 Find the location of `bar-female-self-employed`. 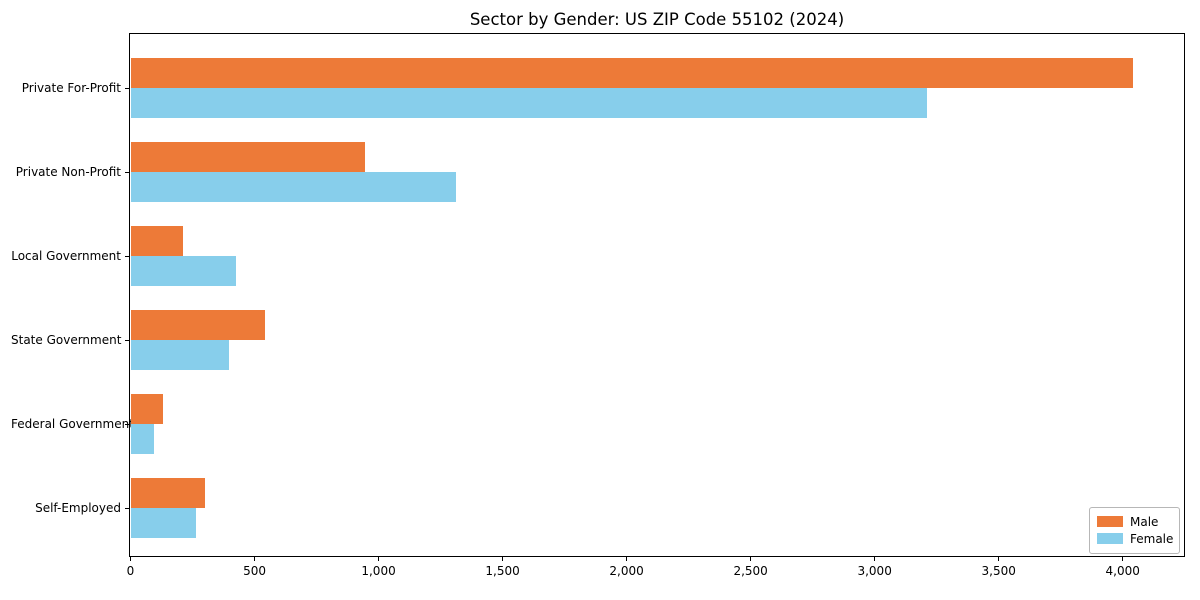

bar-female-self-employed is located at coordinates (163, 523).